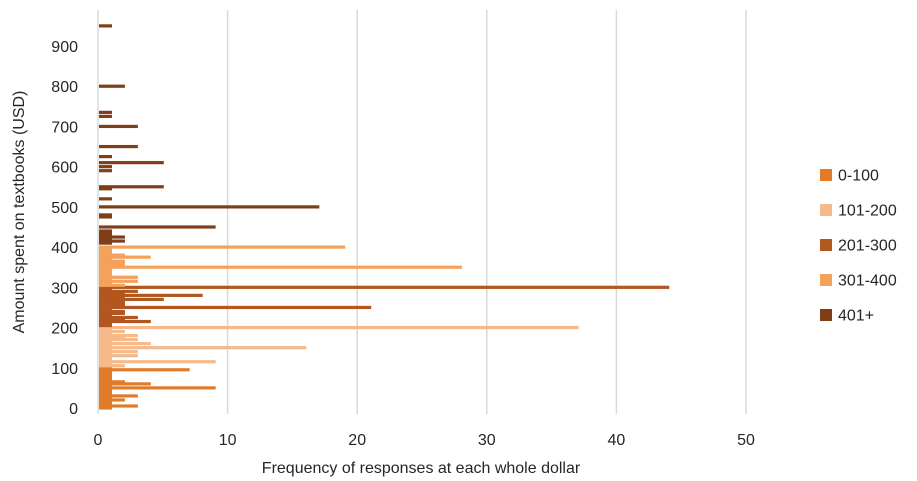 Image resolution: width=917 pixels, height=481 pixels. Describe the element at coordinates (19, 212) in the screenshot. I see `y-axis-title: Amount spent on textbooks (USD)` at that location.